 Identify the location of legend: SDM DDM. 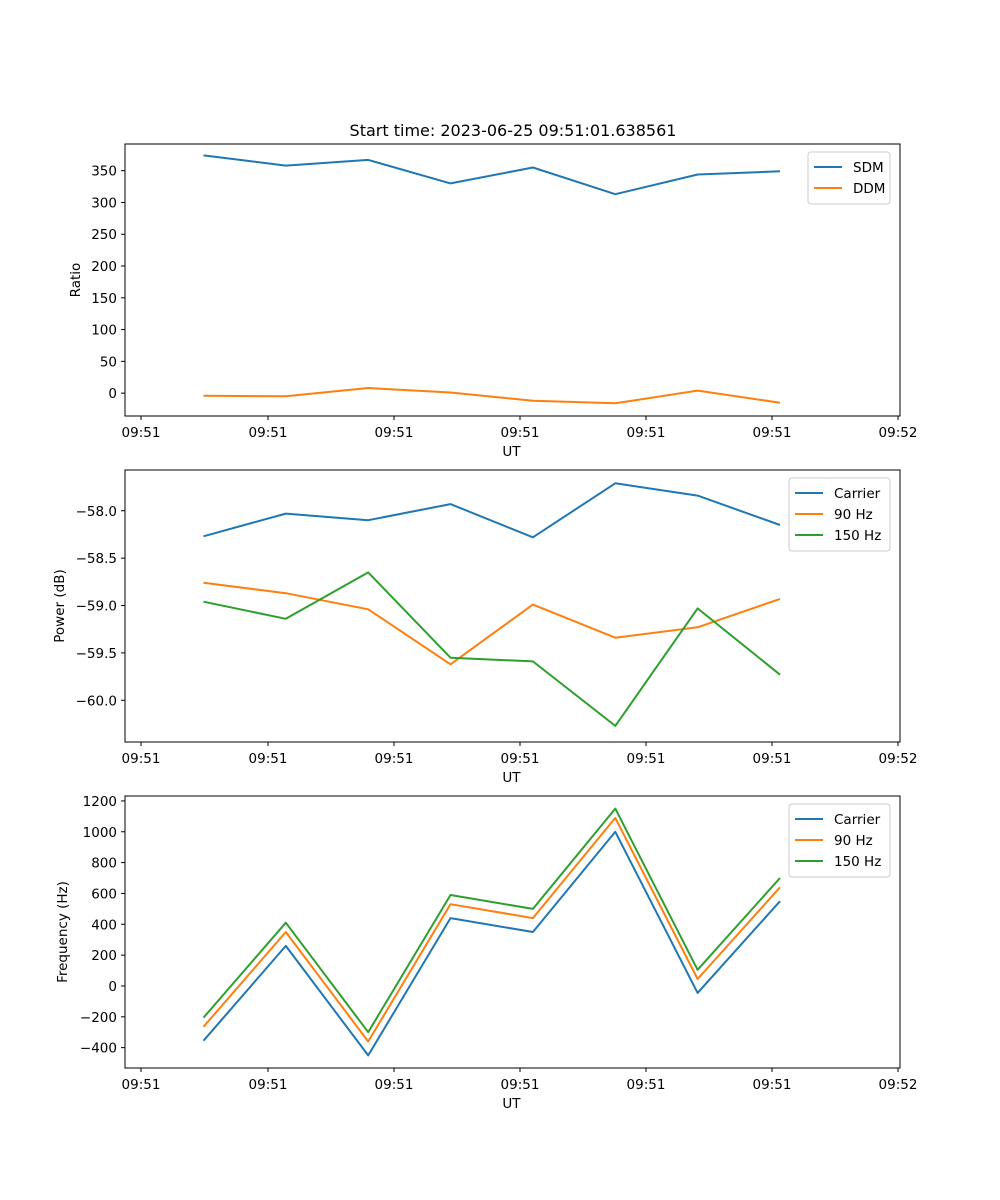
(849, 178).